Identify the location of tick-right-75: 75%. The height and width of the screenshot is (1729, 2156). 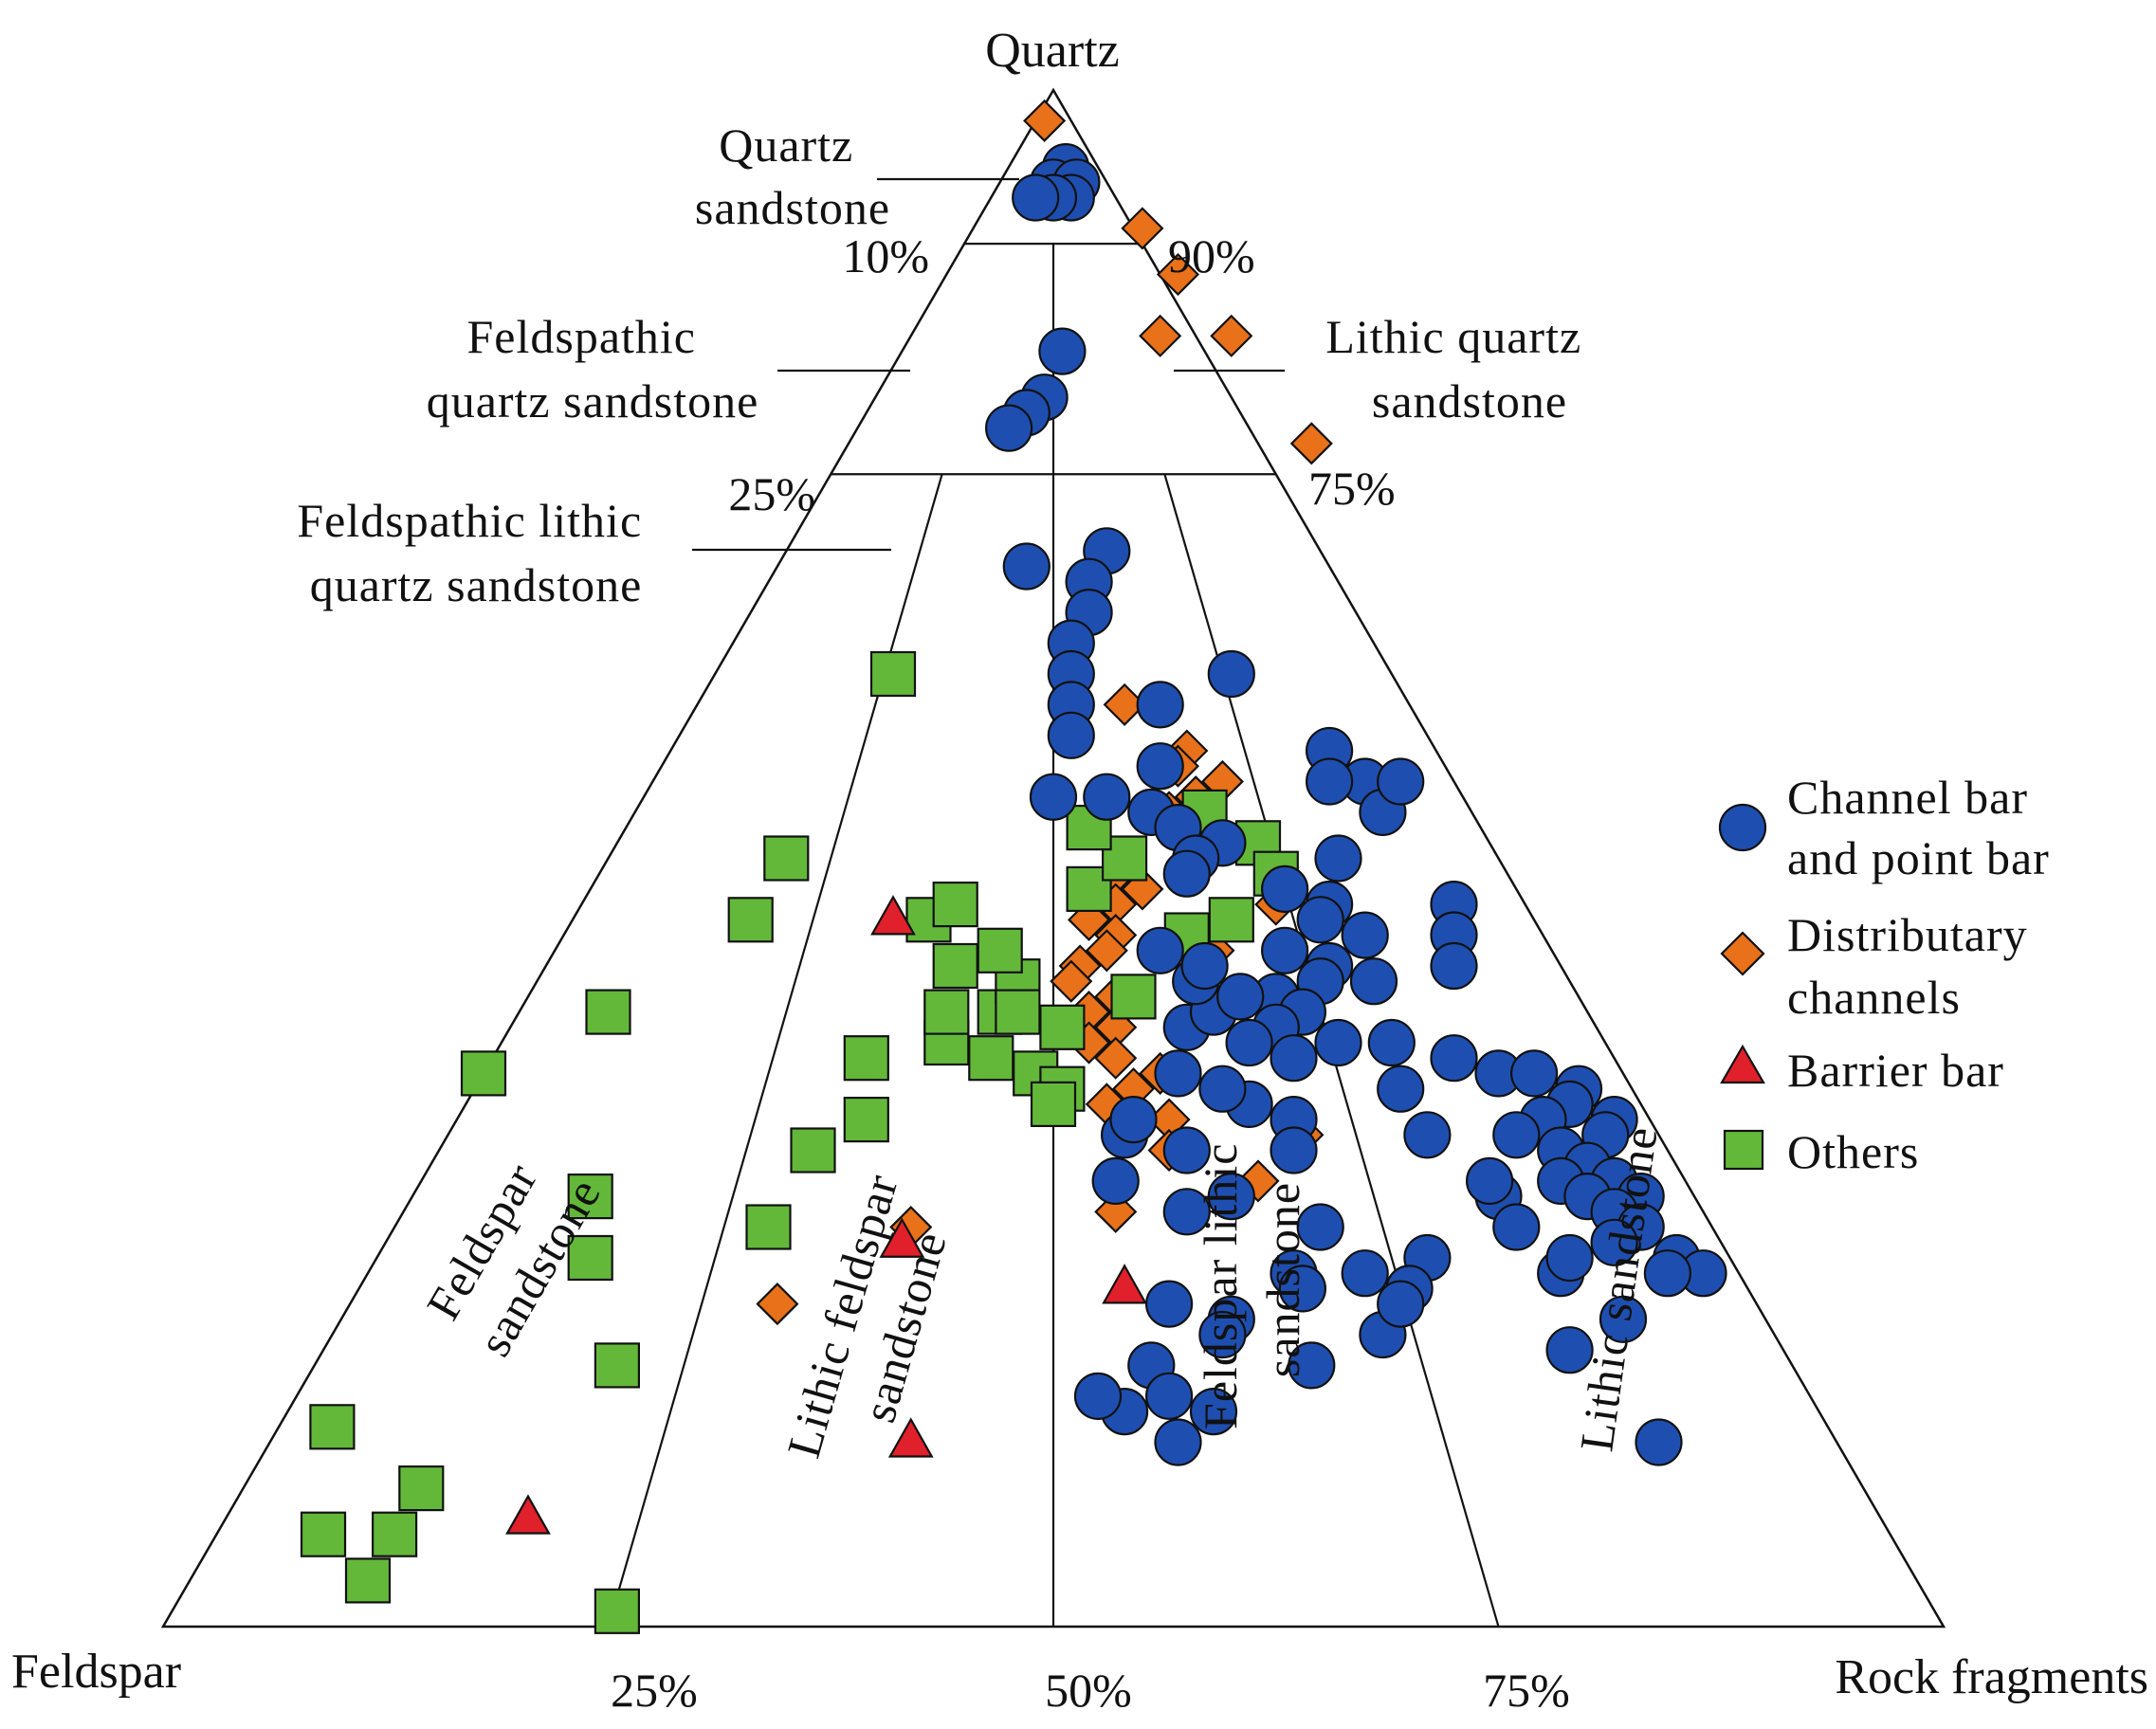
(1352, 488).